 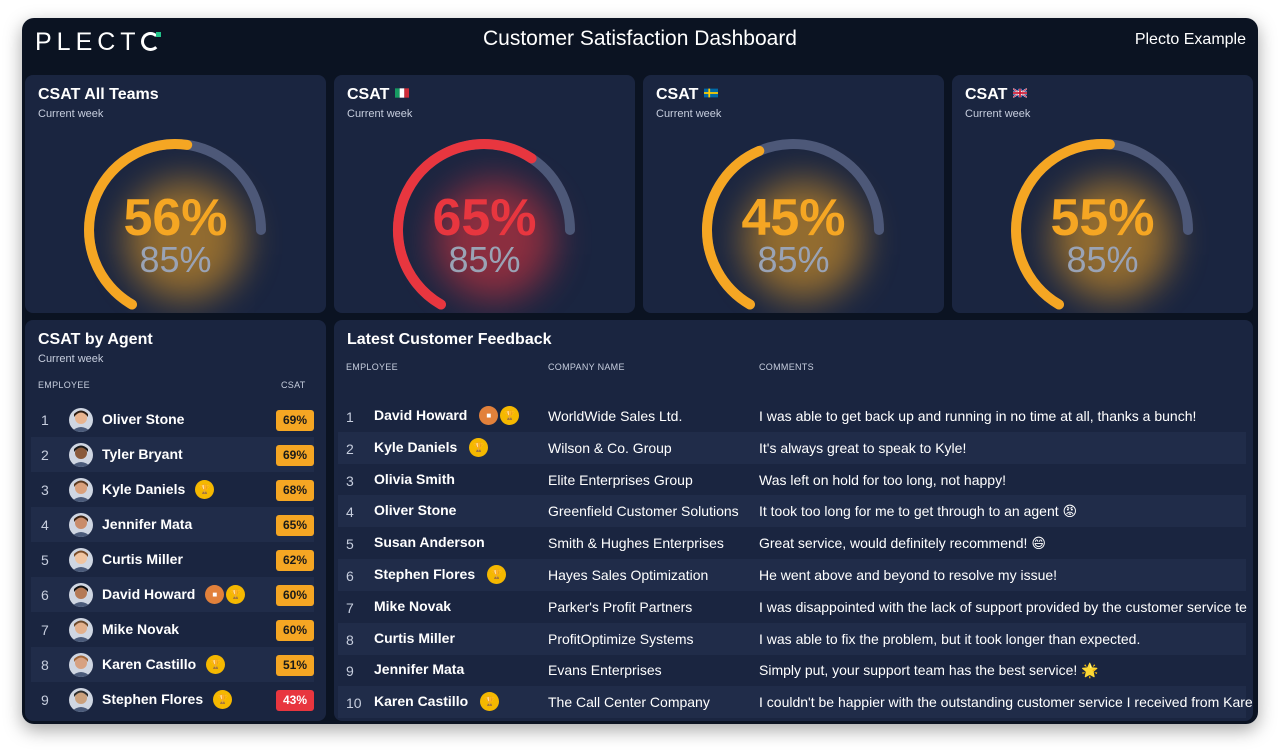 I want to click on agent-row: 5 Curtis Miller 62%, so click(x=172, y=559).